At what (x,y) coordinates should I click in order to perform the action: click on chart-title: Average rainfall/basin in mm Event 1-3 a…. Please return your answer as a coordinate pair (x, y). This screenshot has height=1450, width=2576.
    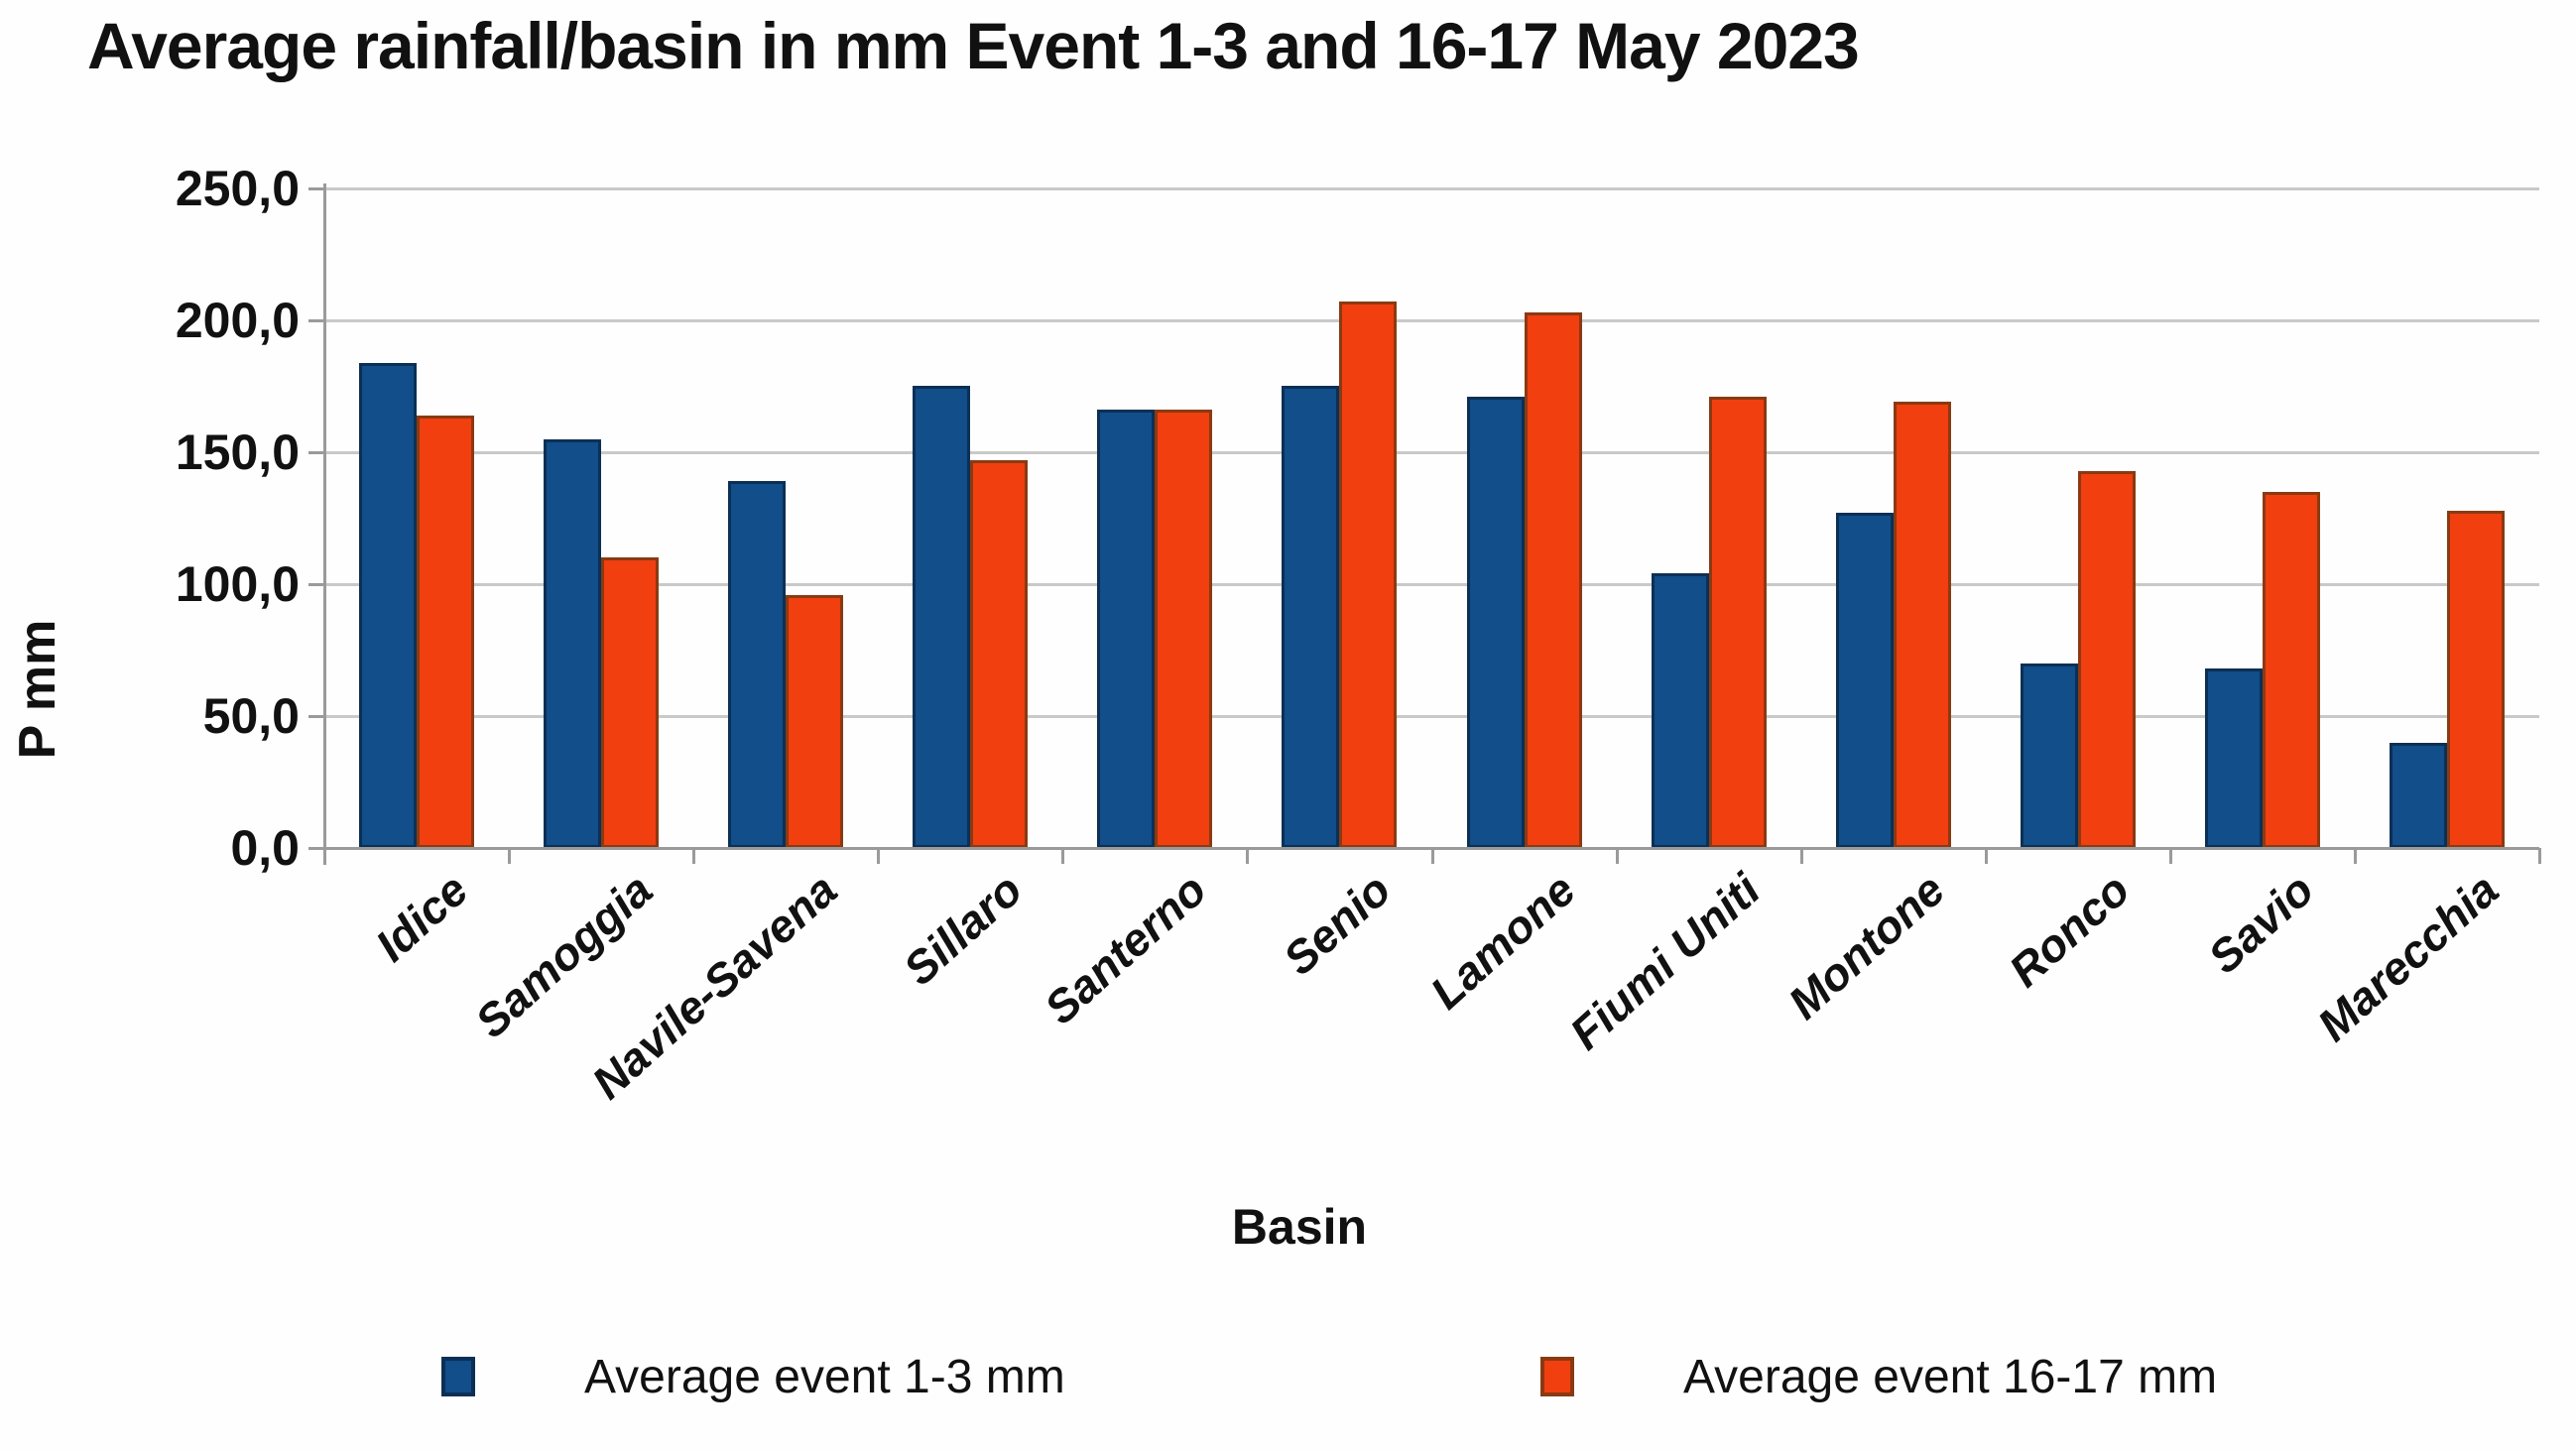
    Looking at the image, I should click on (973, 45).